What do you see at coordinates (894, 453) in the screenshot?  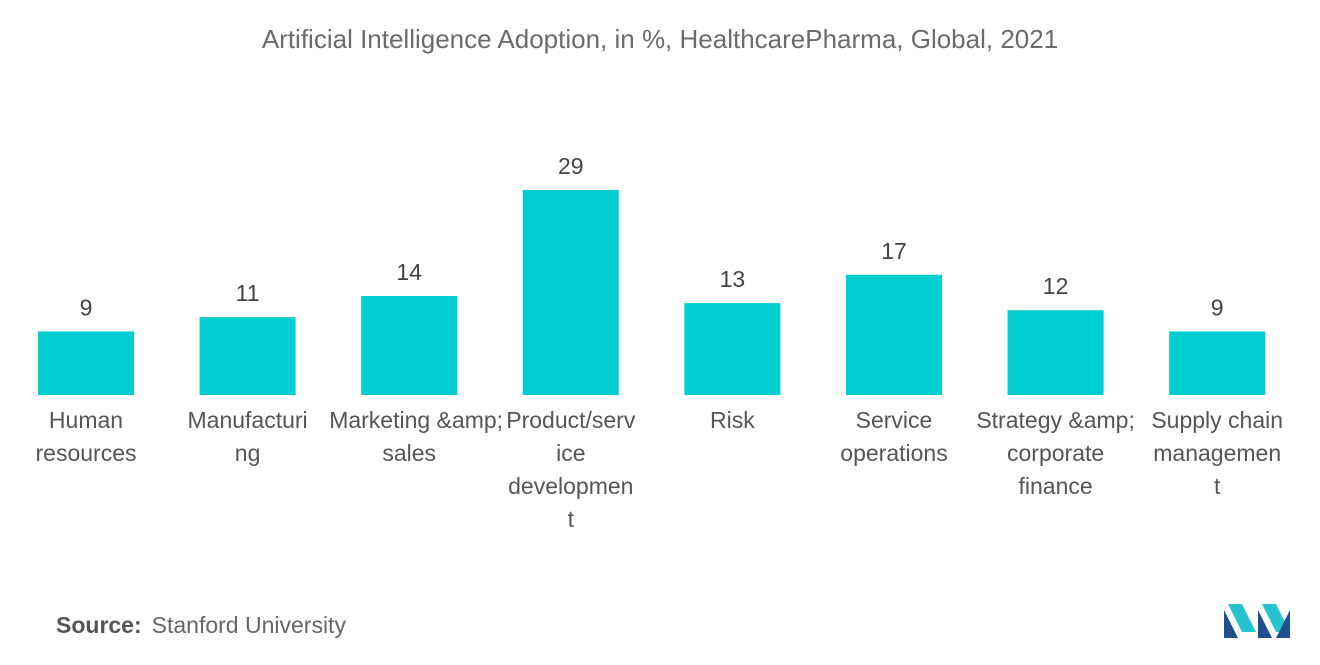 I see `category-label-line: operations` at bounding box center [894, 453].